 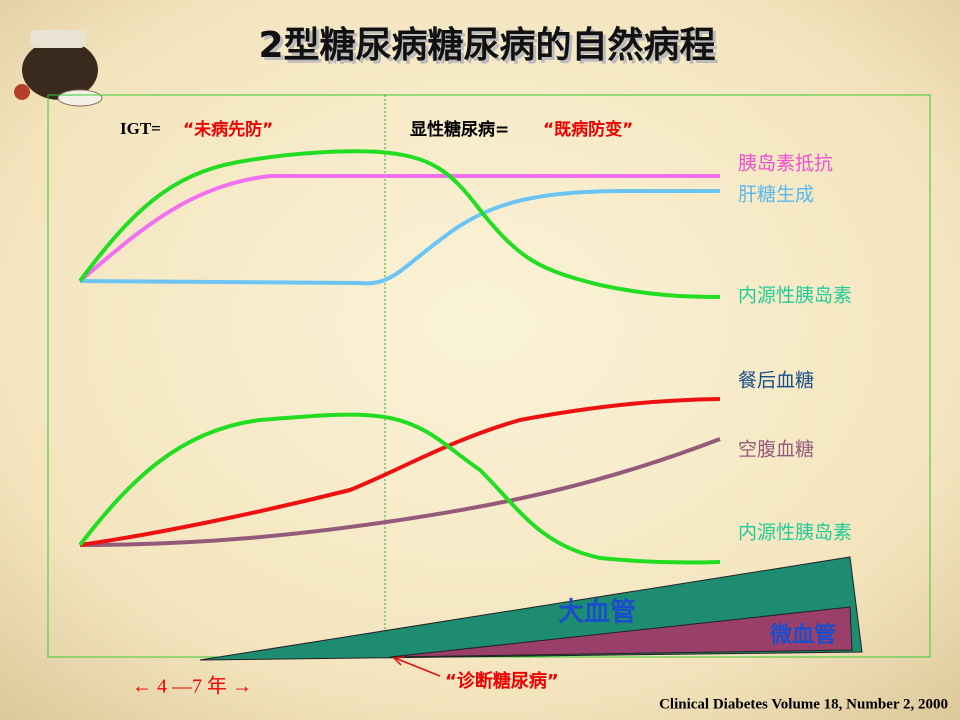 What do you see at coordinates (588, 129) in the screenshot?
I see `phase-motto: “既病防变”` at bounding box center [588, 129].